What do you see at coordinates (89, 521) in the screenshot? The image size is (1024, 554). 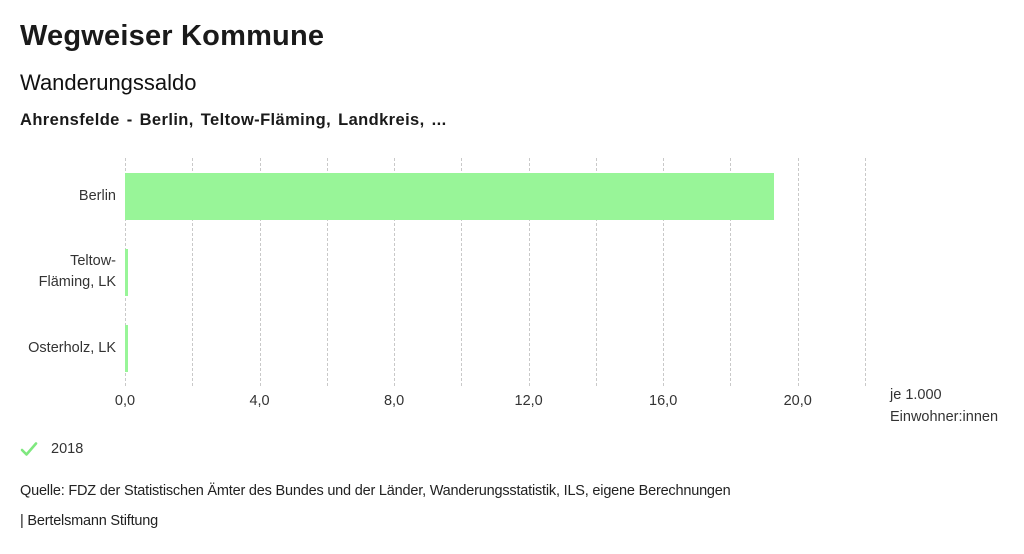 I see `attribution-text: | Bertelsmann Stiftung` at bounding box center [89, 521].